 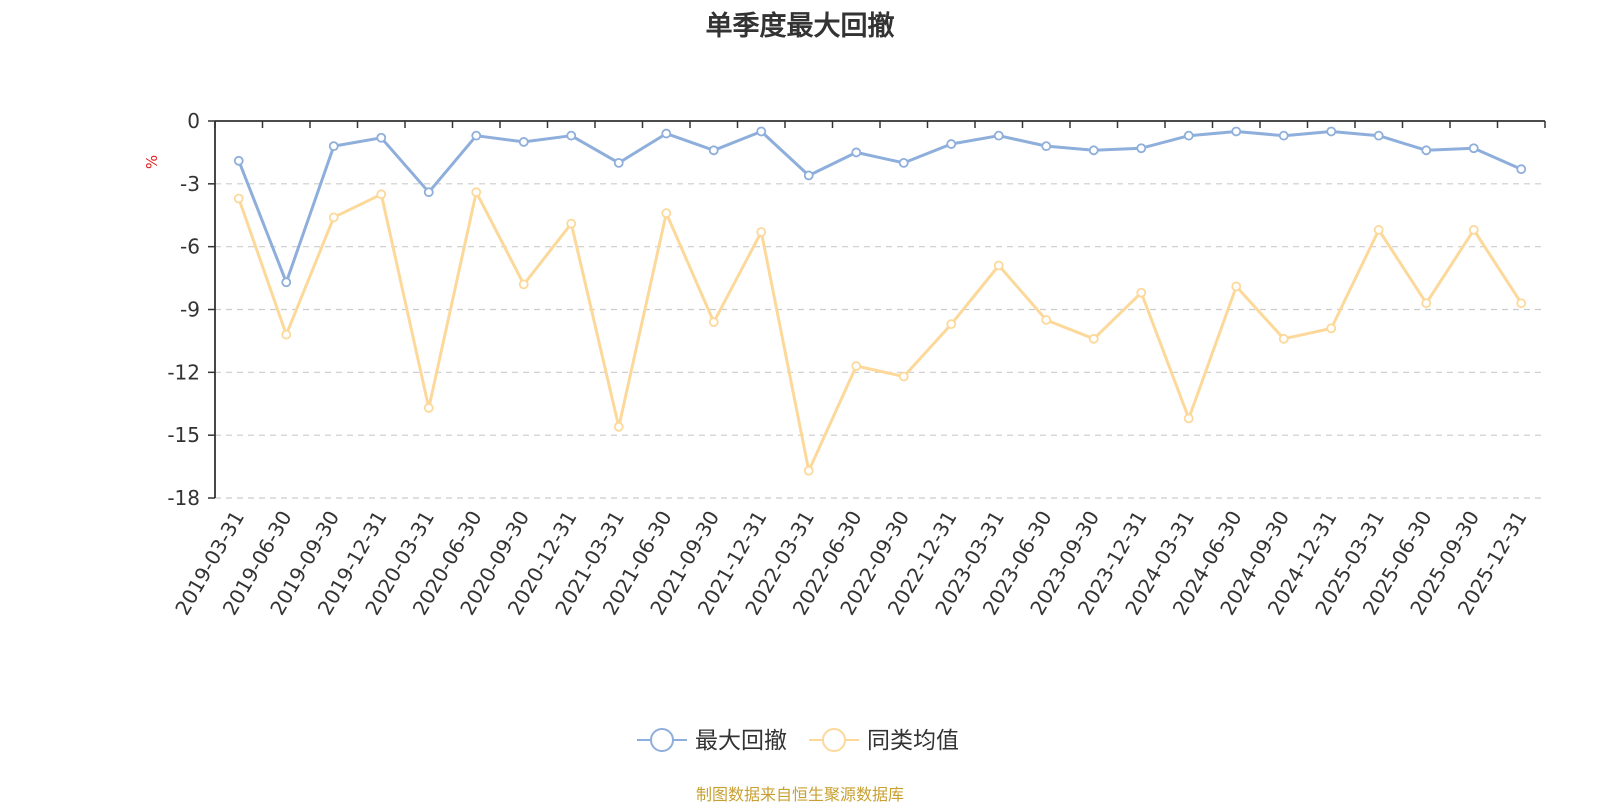 I want to click on legend-label: 最大回撤, so click(x=741, y=741).